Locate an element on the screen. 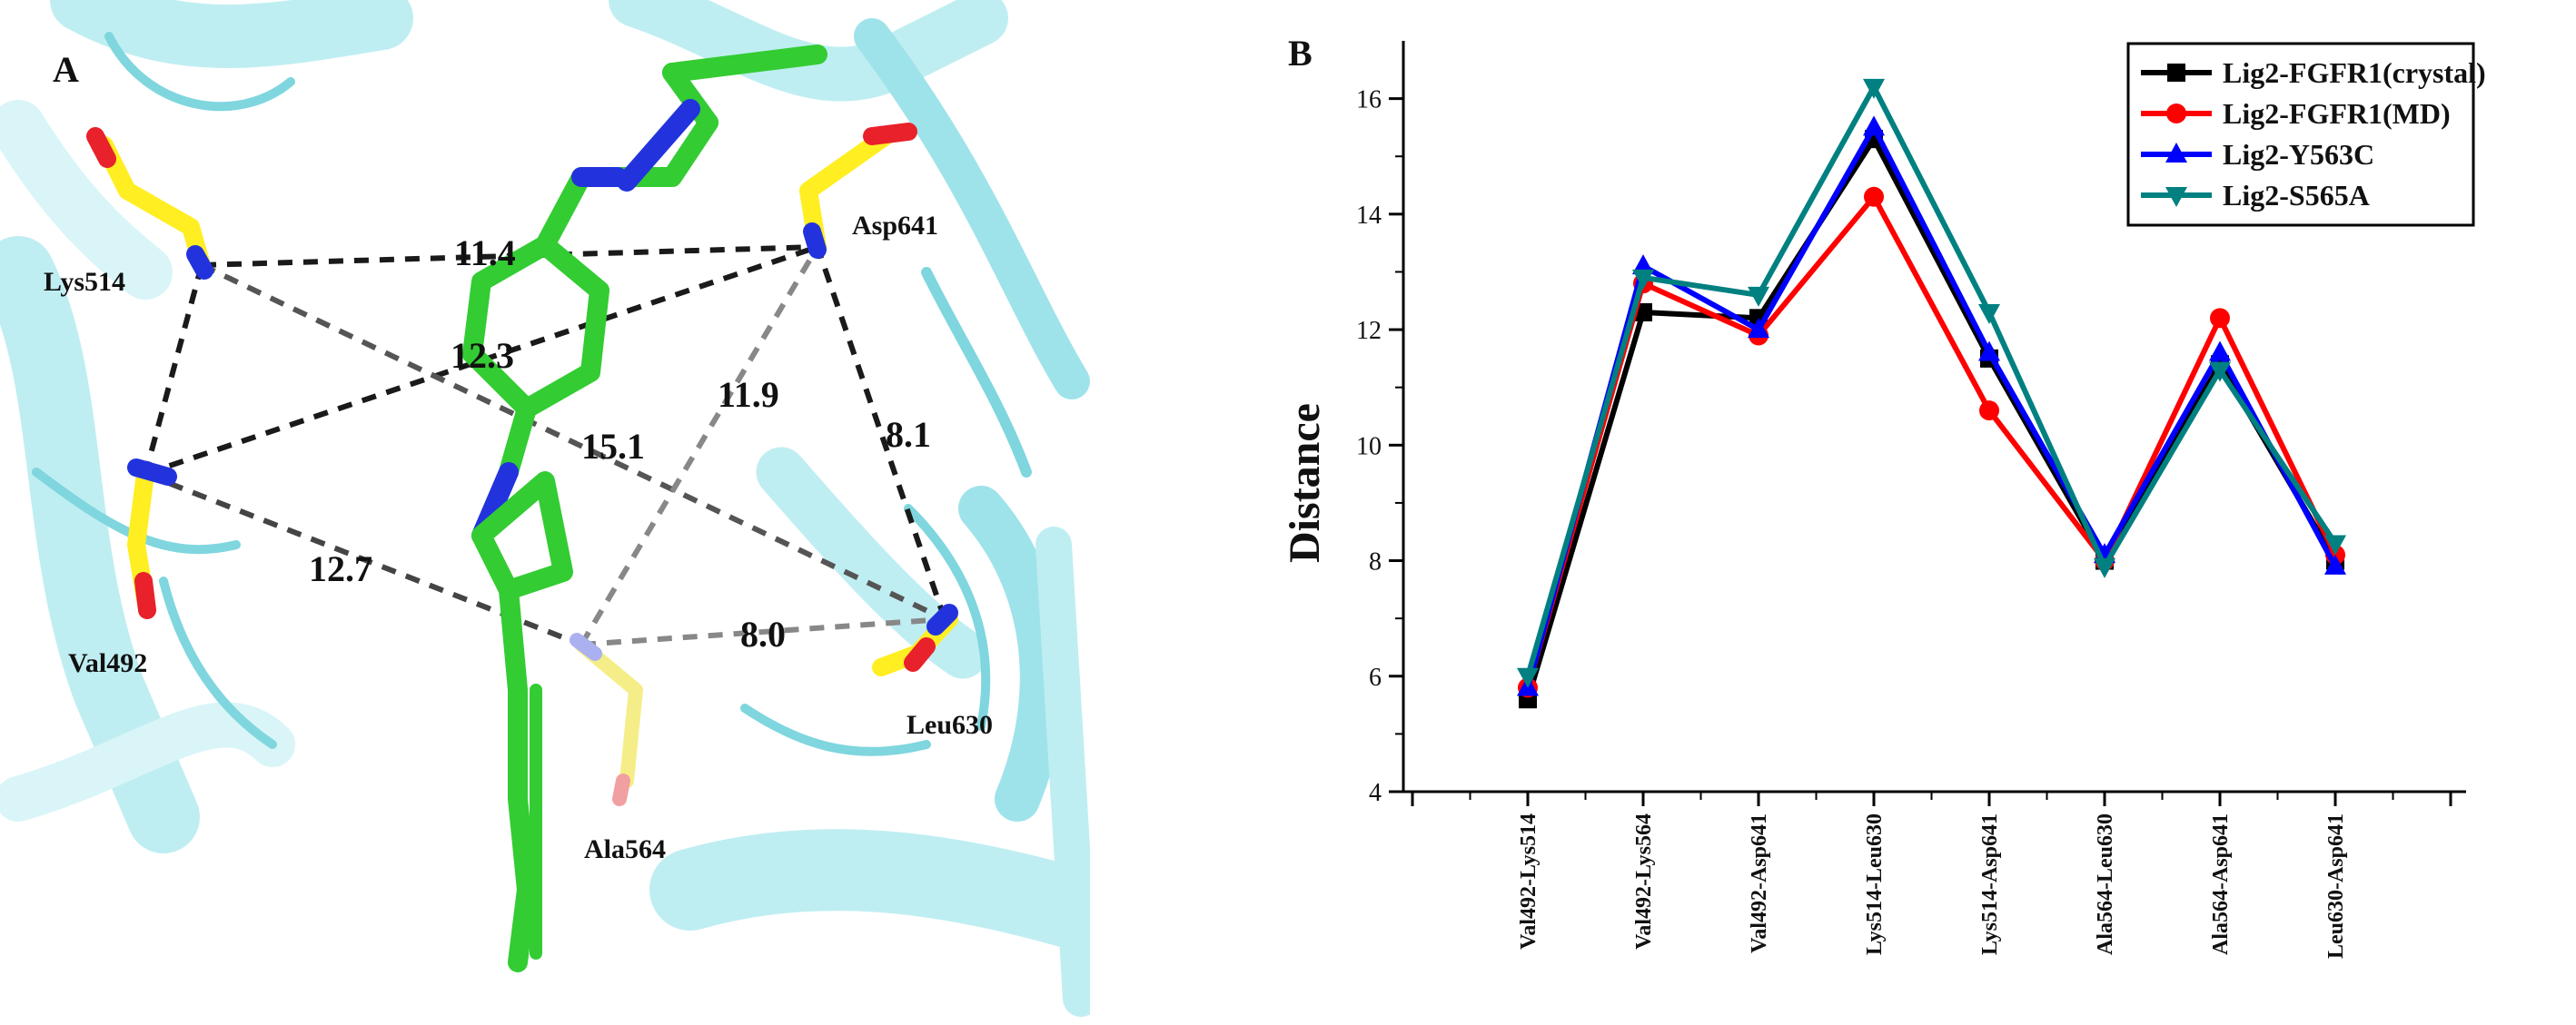 Image resolution: width=2576 pixels, height=1025 pixels. distance-label-11-4: 11.4 is located at coordinates (485, 252).